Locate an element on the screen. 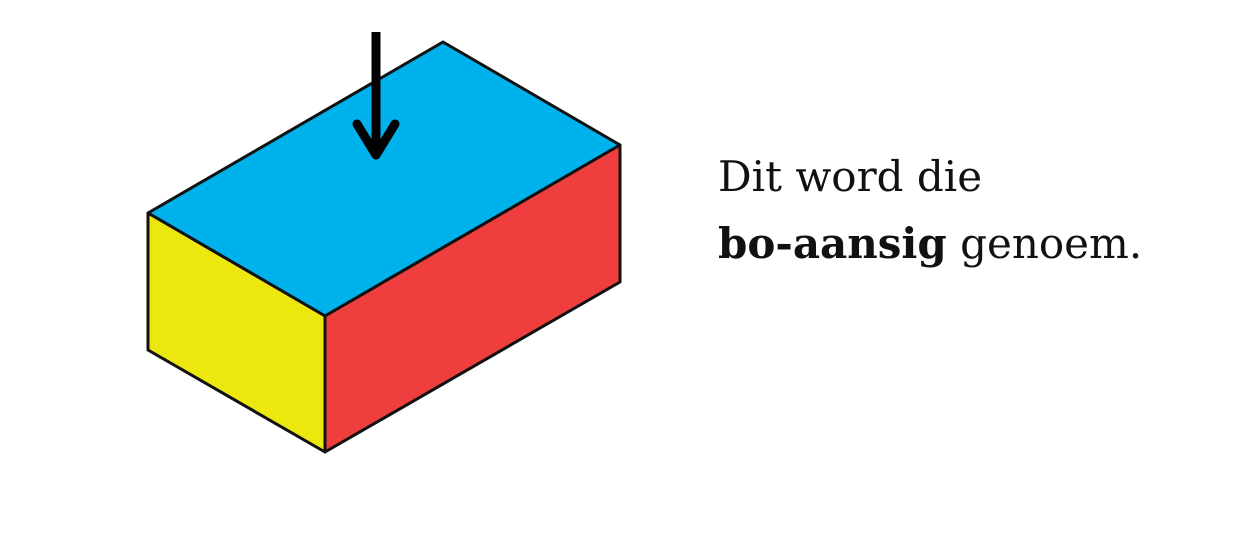 The height and width of the screenshot is (533, 1260). caption-line-2-rest: genoem. is located at coordinates (1044, 243).